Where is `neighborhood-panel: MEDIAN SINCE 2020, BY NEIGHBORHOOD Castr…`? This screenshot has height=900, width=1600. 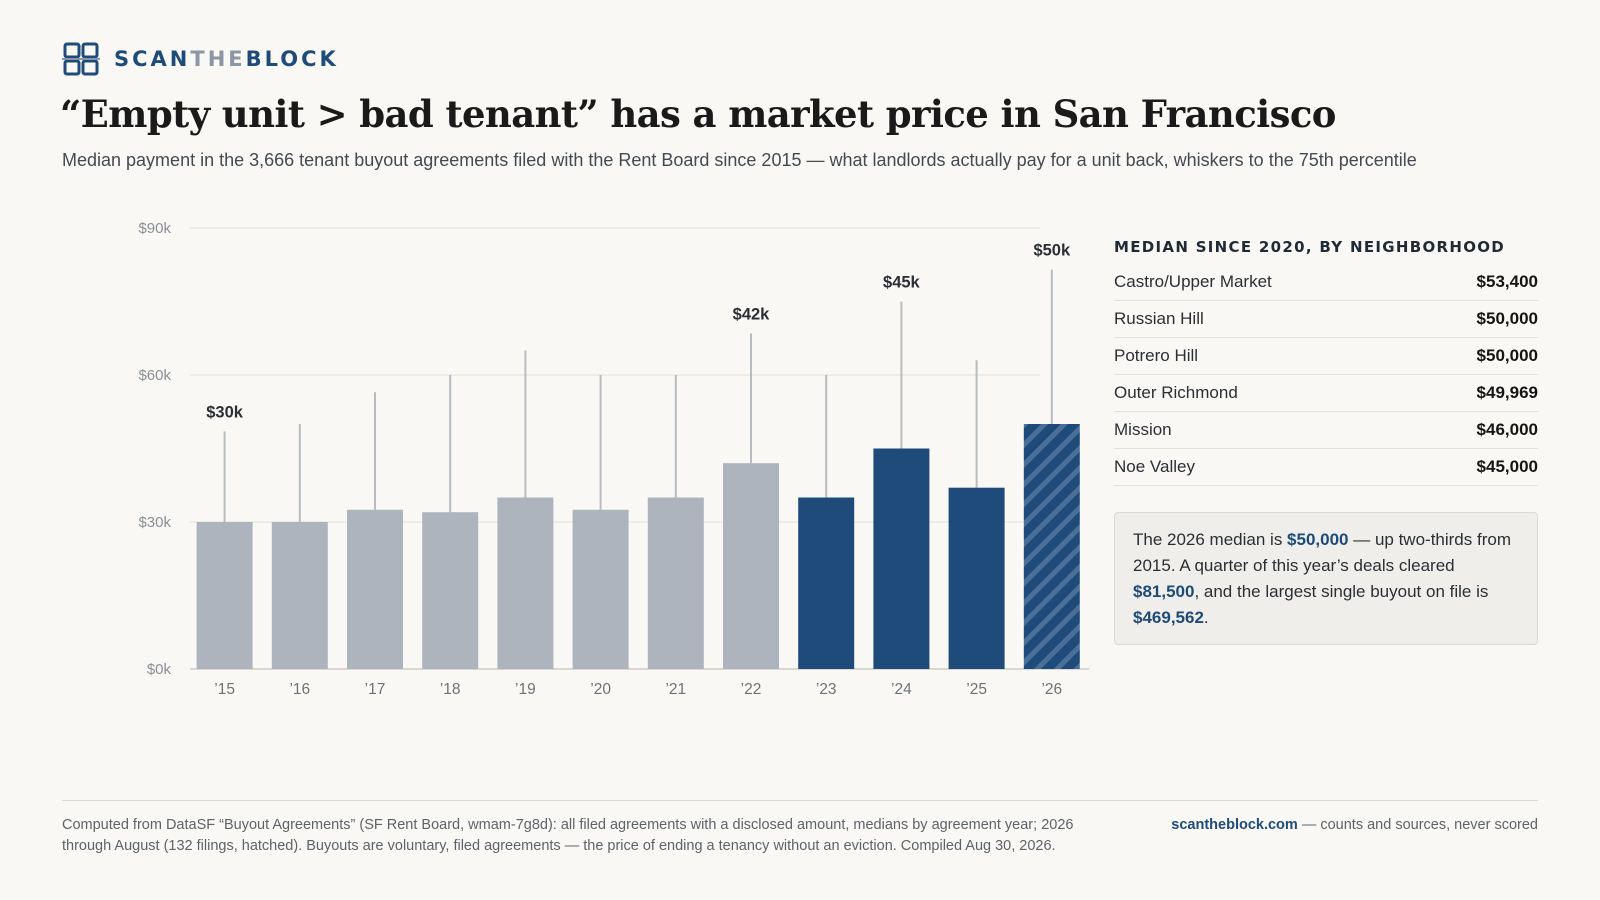 neighborhood-panel: MEDIAN SINCE 2020, BY NEIGHBORHOOD Castr… is located at coordinates (1326, 362).